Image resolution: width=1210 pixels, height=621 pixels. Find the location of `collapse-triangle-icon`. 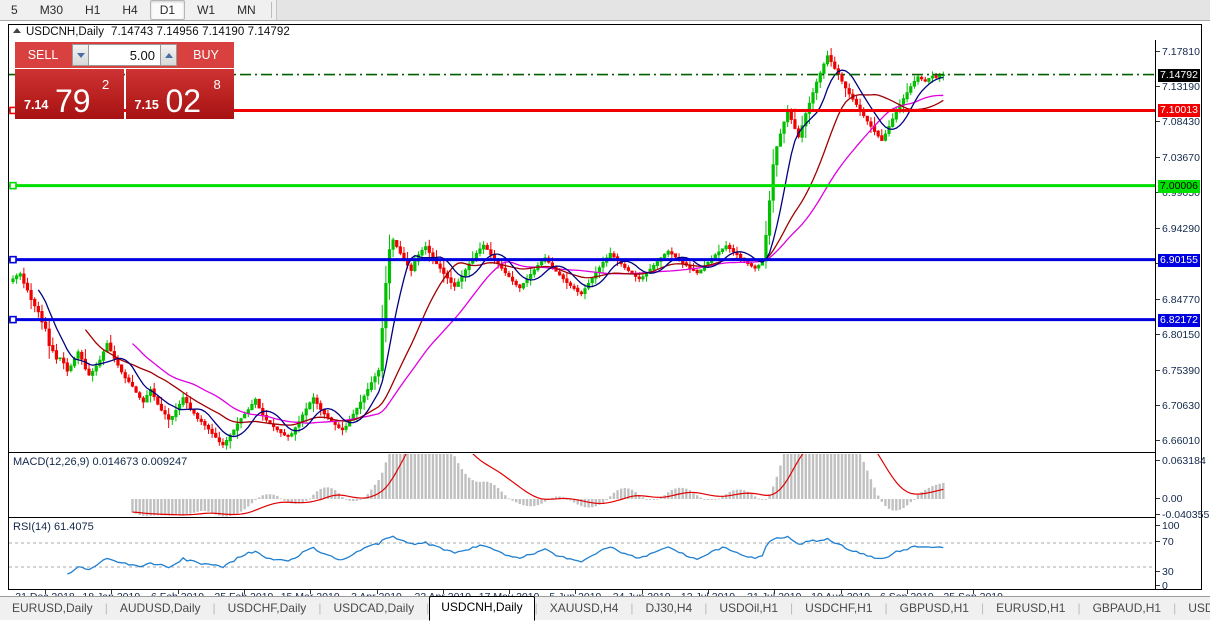

collapse-triangle-icon is located at coordinates (17, 30).